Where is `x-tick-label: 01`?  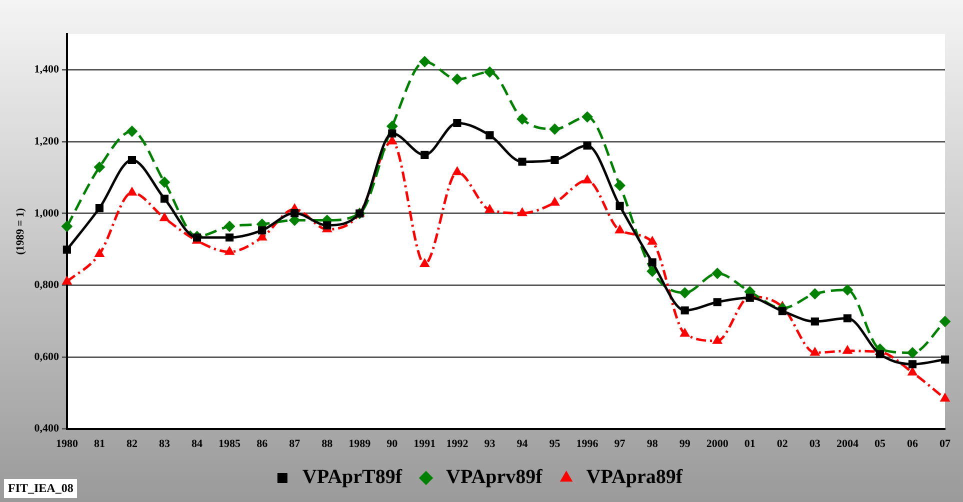
x-tick-label: 01 is located at coordinates (750, 444).